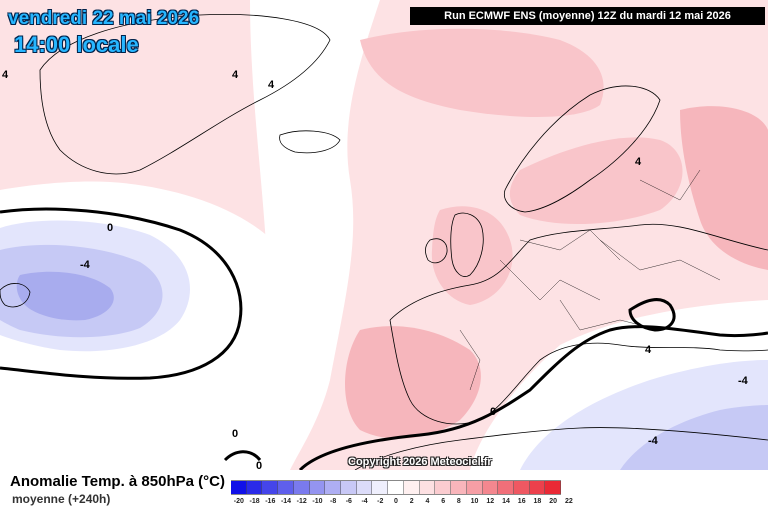  What do you see at coordinates (596, 181) in the screenshot?
I see `warm-region-scandinavia` at bounding box center [596, 181].